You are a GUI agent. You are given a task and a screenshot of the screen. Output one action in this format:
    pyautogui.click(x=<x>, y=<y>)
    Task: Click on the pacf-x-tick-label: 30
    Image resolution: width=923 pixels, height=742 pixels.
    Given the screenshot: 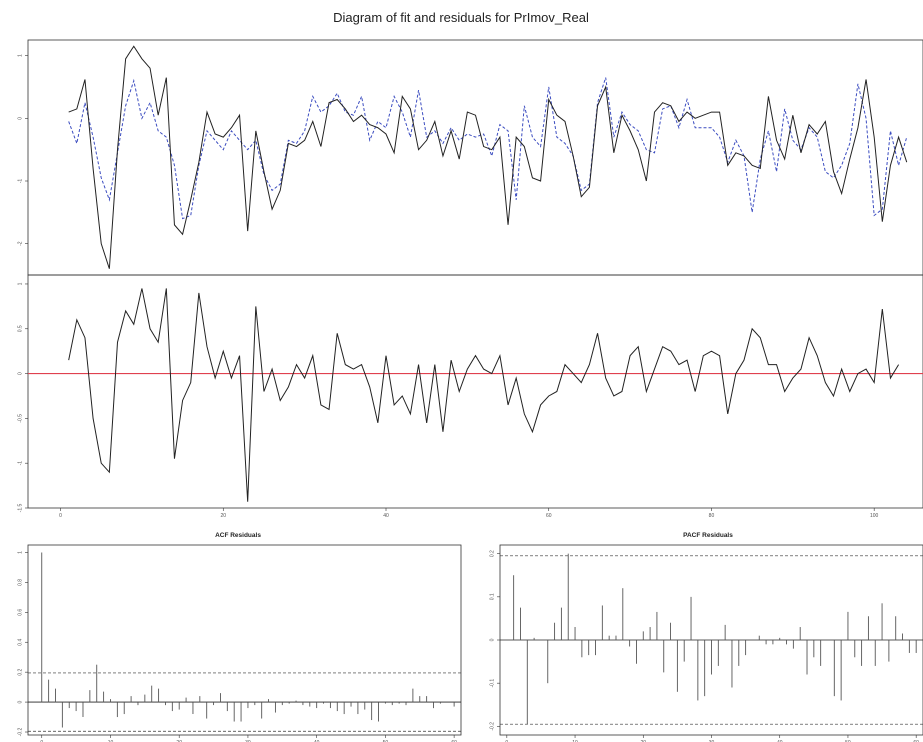 What is the action you would take?
    pyautogui.click(x=712, y=741)
    